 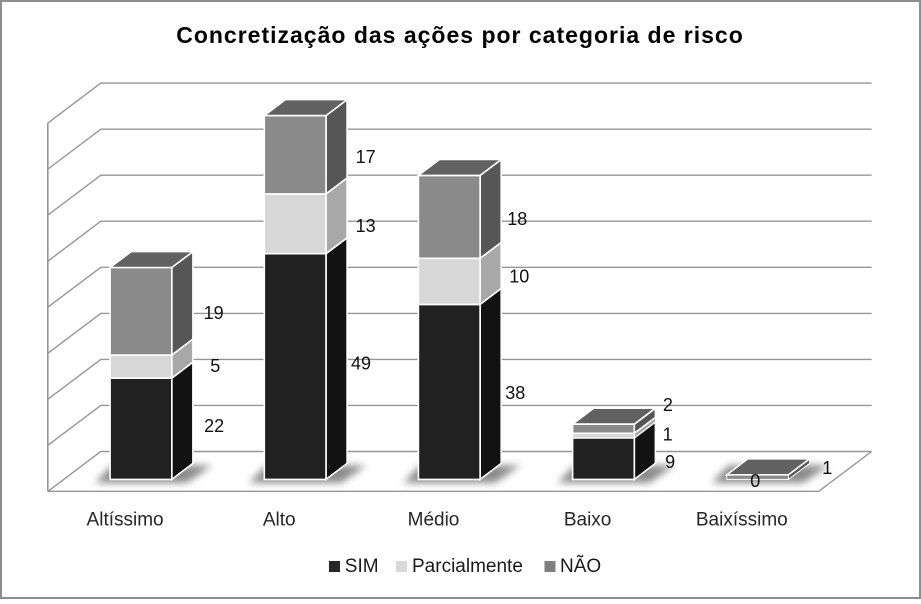 I want to click on svg-text: 49, so click(x=361, y=364).